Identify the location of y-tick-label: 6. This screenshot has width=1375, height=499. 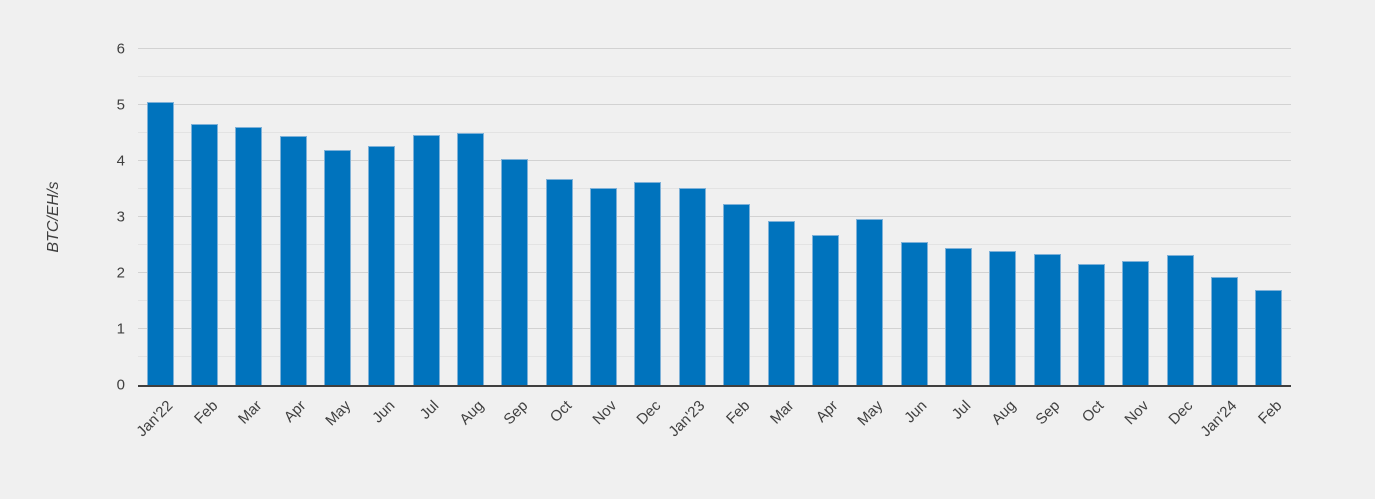
(120, 49).